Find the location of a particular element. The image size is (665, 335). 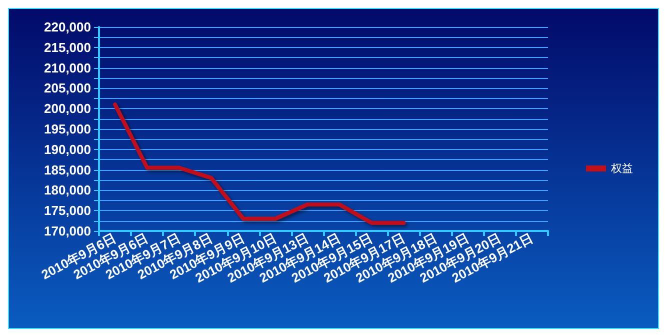

y-tick-label: 185,000 is located at coordinates (67, 170).